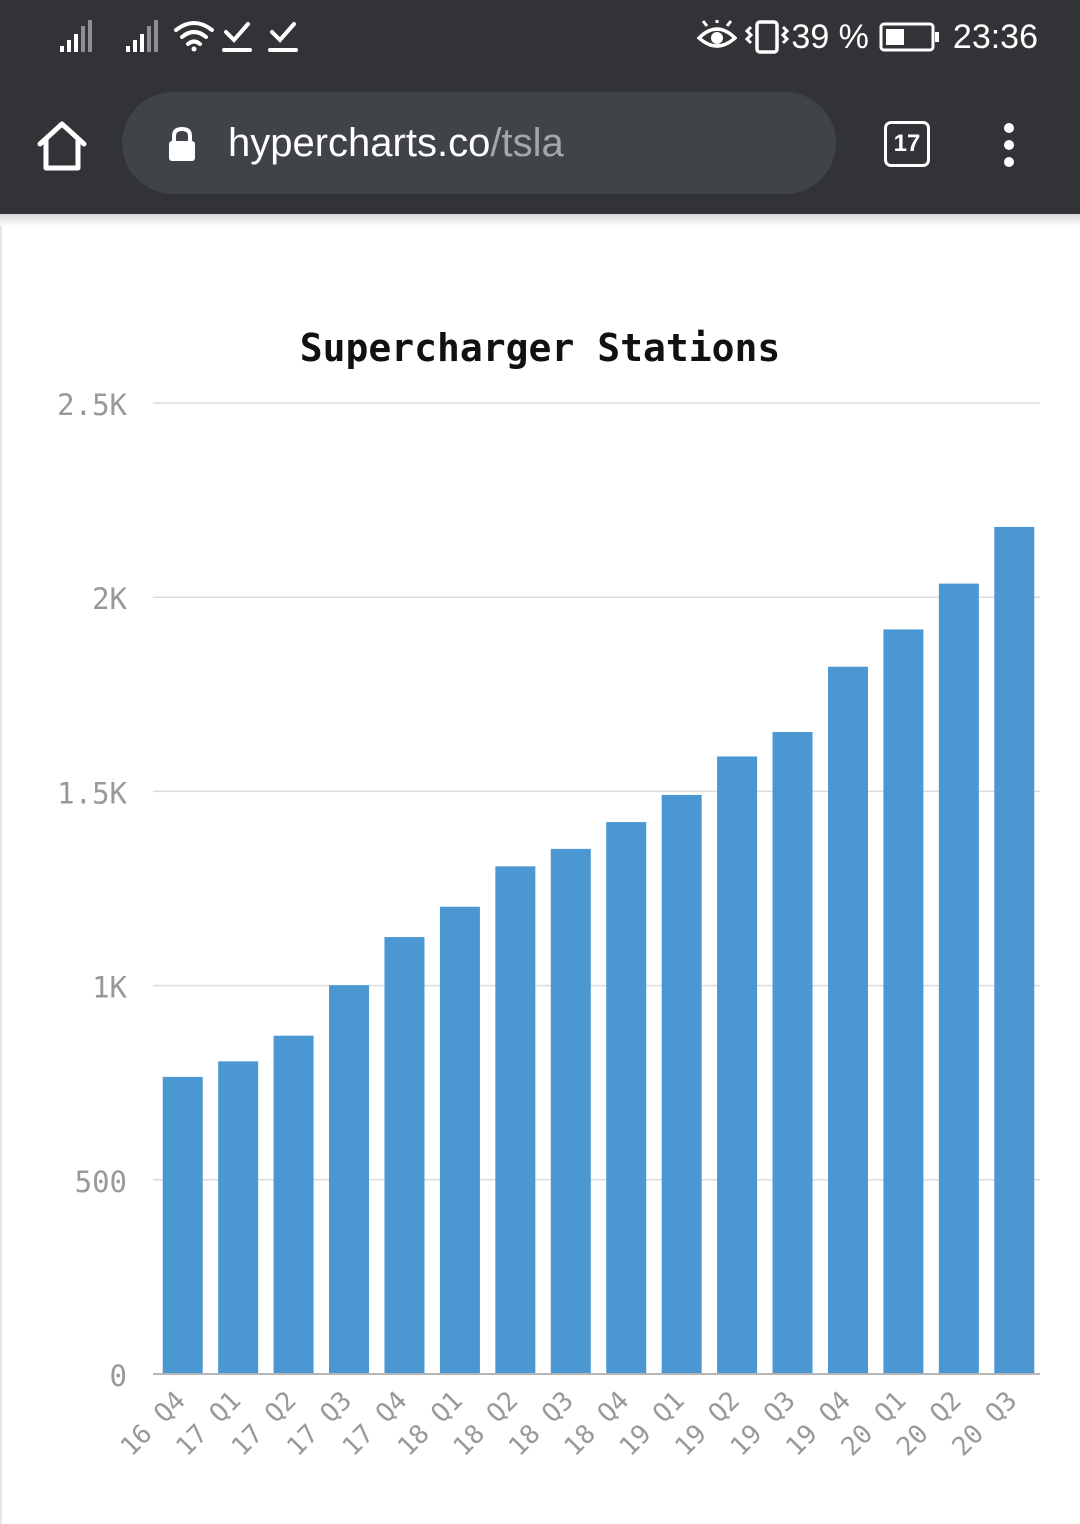  Describe the element at coordinates (182, 143) in the screenshot. I see `lock-icon` at that location.